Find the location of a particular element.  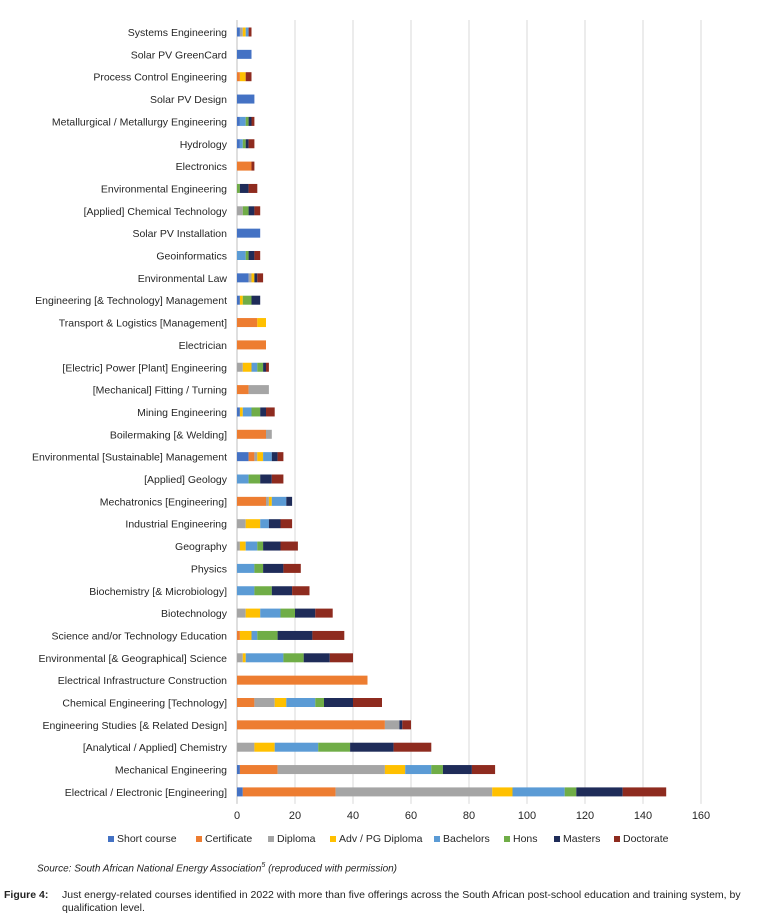

category-label: Metallurgical / Metallurgy Engineering is located at coordinates (139, 122).